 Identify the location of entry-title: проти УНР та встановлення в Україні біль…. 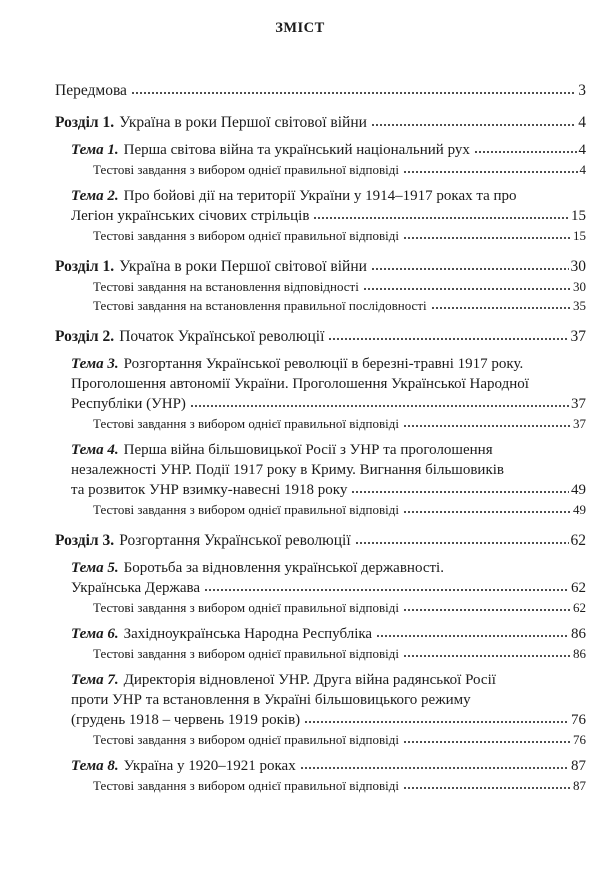
(271, 700).